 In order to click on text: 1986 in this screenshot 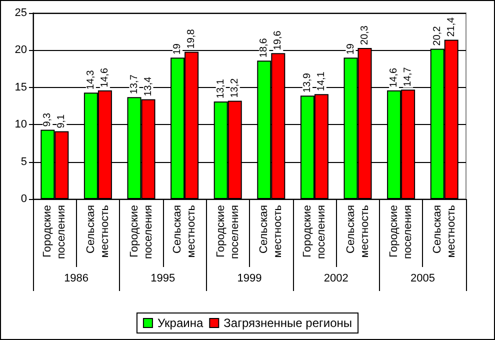, I will do `click(76, 278)`.